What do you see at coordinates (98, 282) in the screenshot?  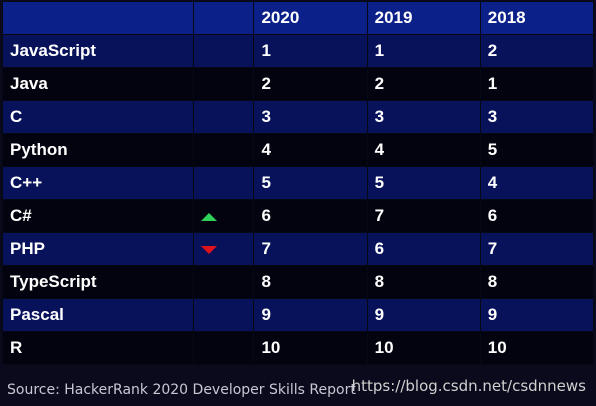 I see `language-cell: TypeScript` at bounding box center [98, 282].